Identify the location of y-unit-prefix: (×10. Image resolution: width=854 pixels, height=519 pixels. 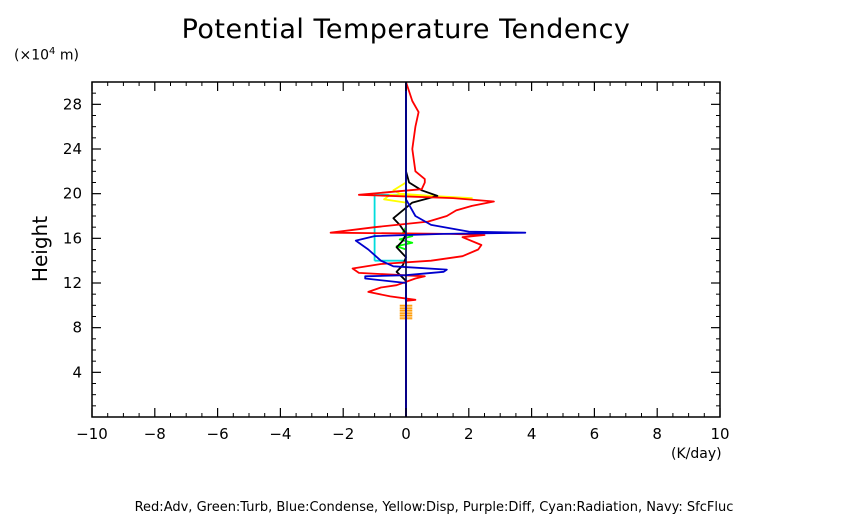
(32, 55).